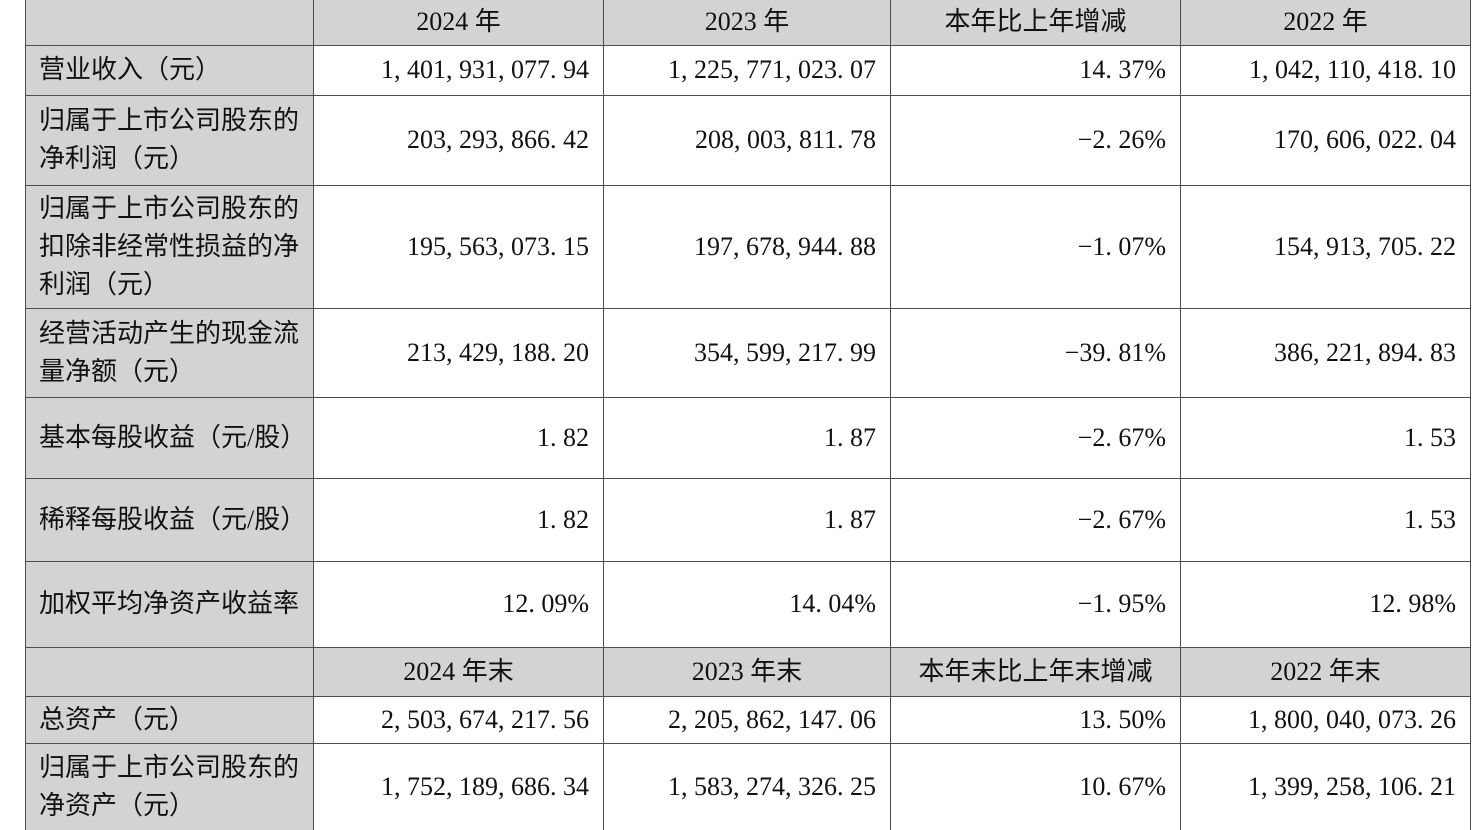 Image resolution: width=1479 pixels, height=830 pixels. Describe the element at coordinates (1325, 352) in the screenshot. I see `cell-2022: 386, 221, 894. 83` at that location.